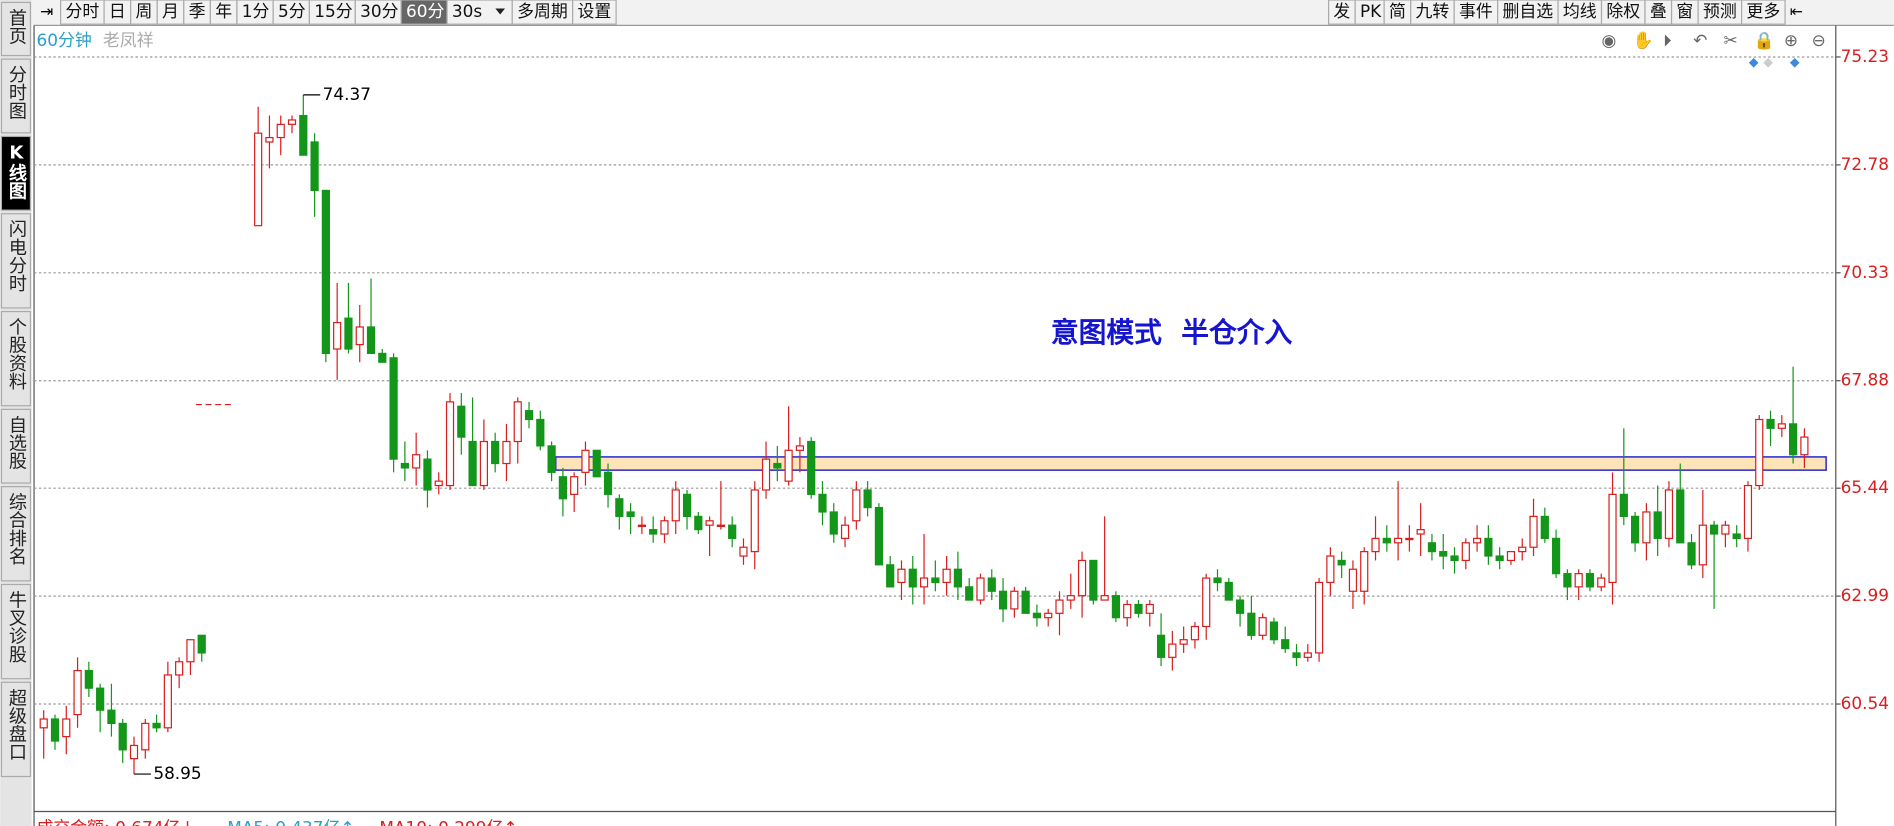 The width and height of the screenshot is (1894, 826). What do you see at coordinates (1764, 40) in the screenshot?
I see `tool-icon: 🔒` at bounding box center [1764, 40].